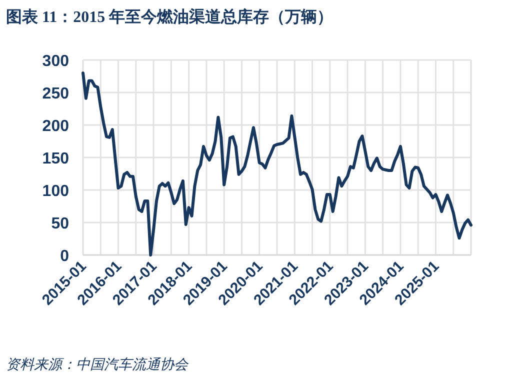 This screenshot has height=382, width=524. What do you see at coordinates (56, 126) in the screenshot?
I see `y-tick-label: 200` at bounding box center [56, 126].